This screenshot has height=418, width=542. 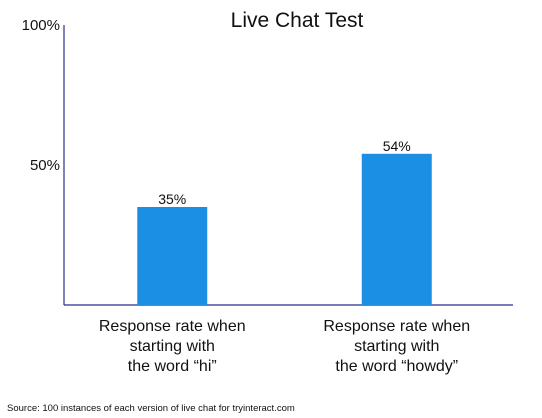 What do you see at coordinates (45, 165) in the screenshot?
I see `y-tick-label: 50%` at bounding box center [45, 165].